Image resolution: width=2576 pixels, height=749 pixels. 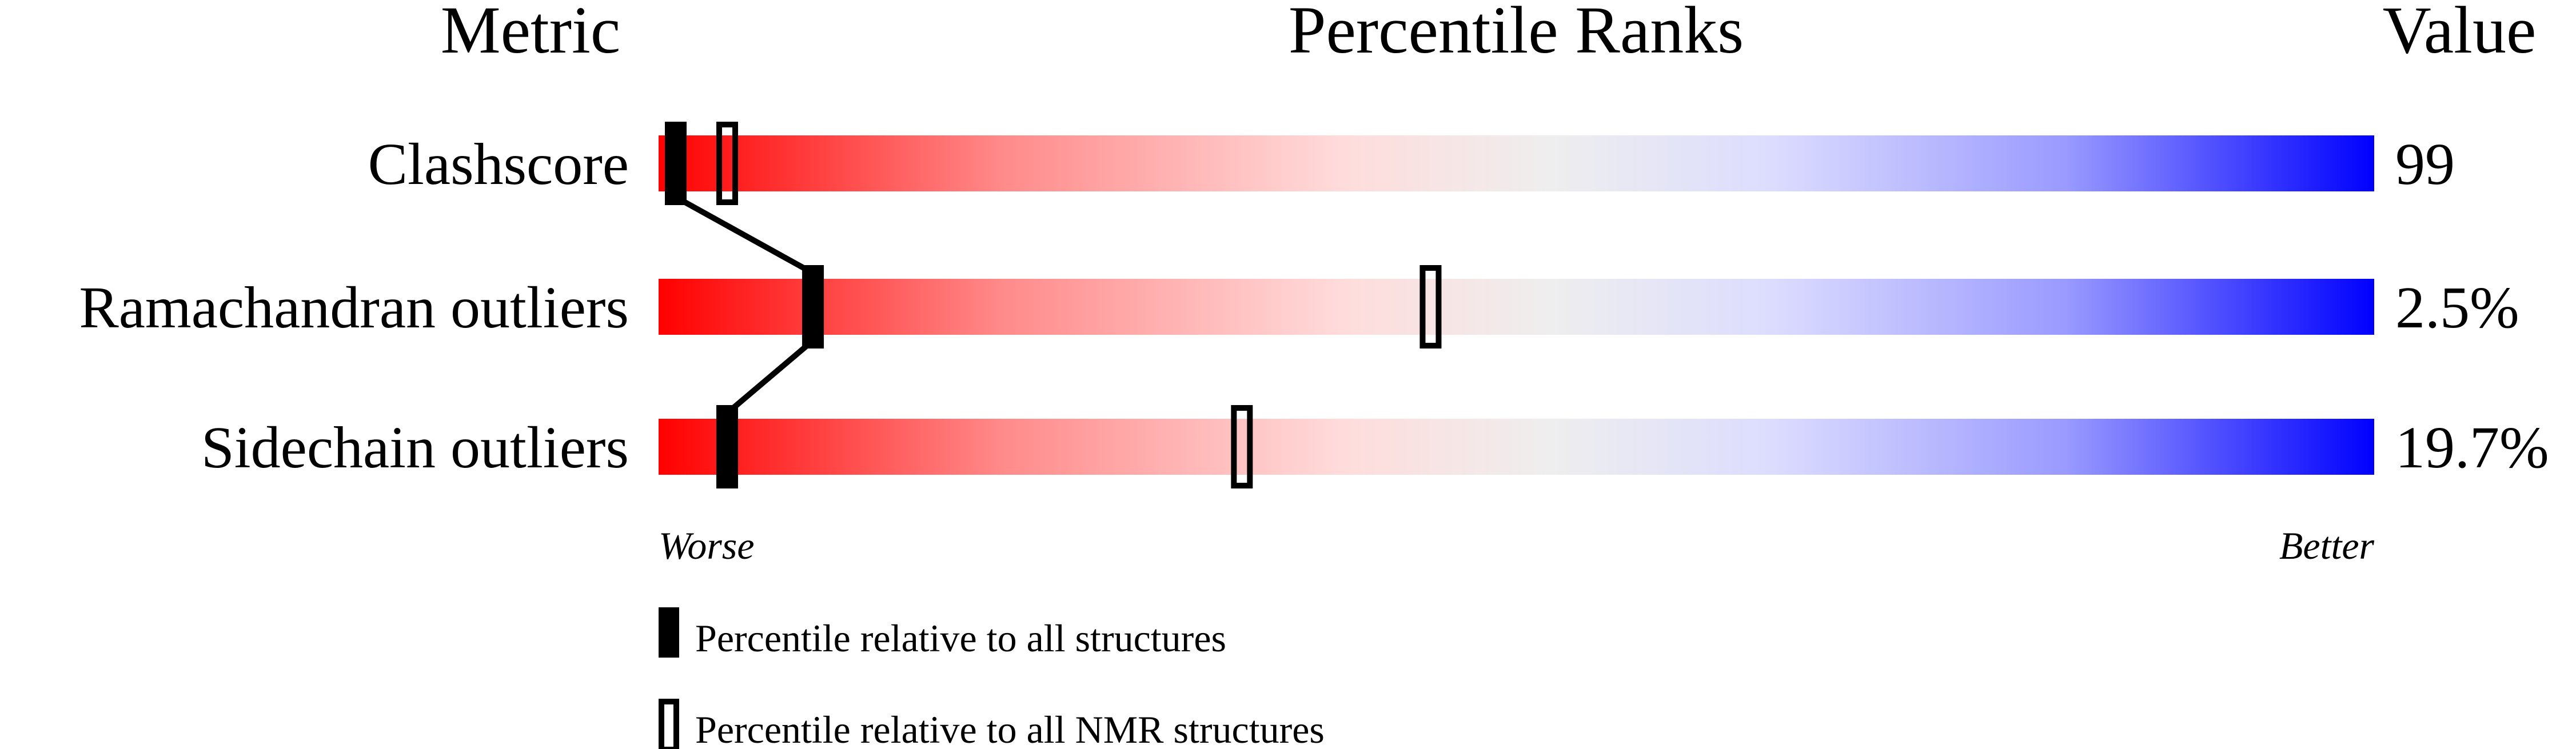 What do you see at coordinates (1517, 33) in the screenshot?
I see `header-percentile-ranks: Percentile Ranks` at bounding box center [1517, 33].